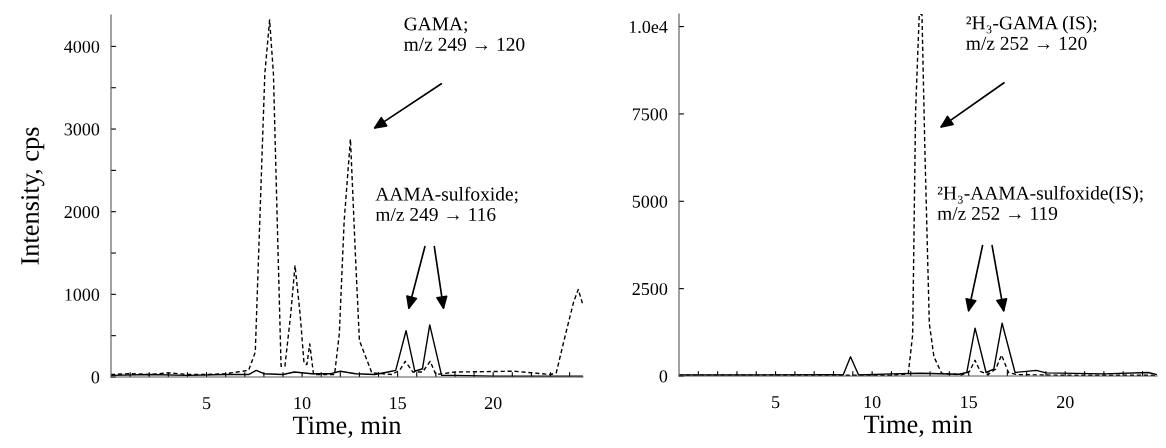 The image size is (1166, 448). I want to click on y-tick-label: 1000, so click(82, 294).